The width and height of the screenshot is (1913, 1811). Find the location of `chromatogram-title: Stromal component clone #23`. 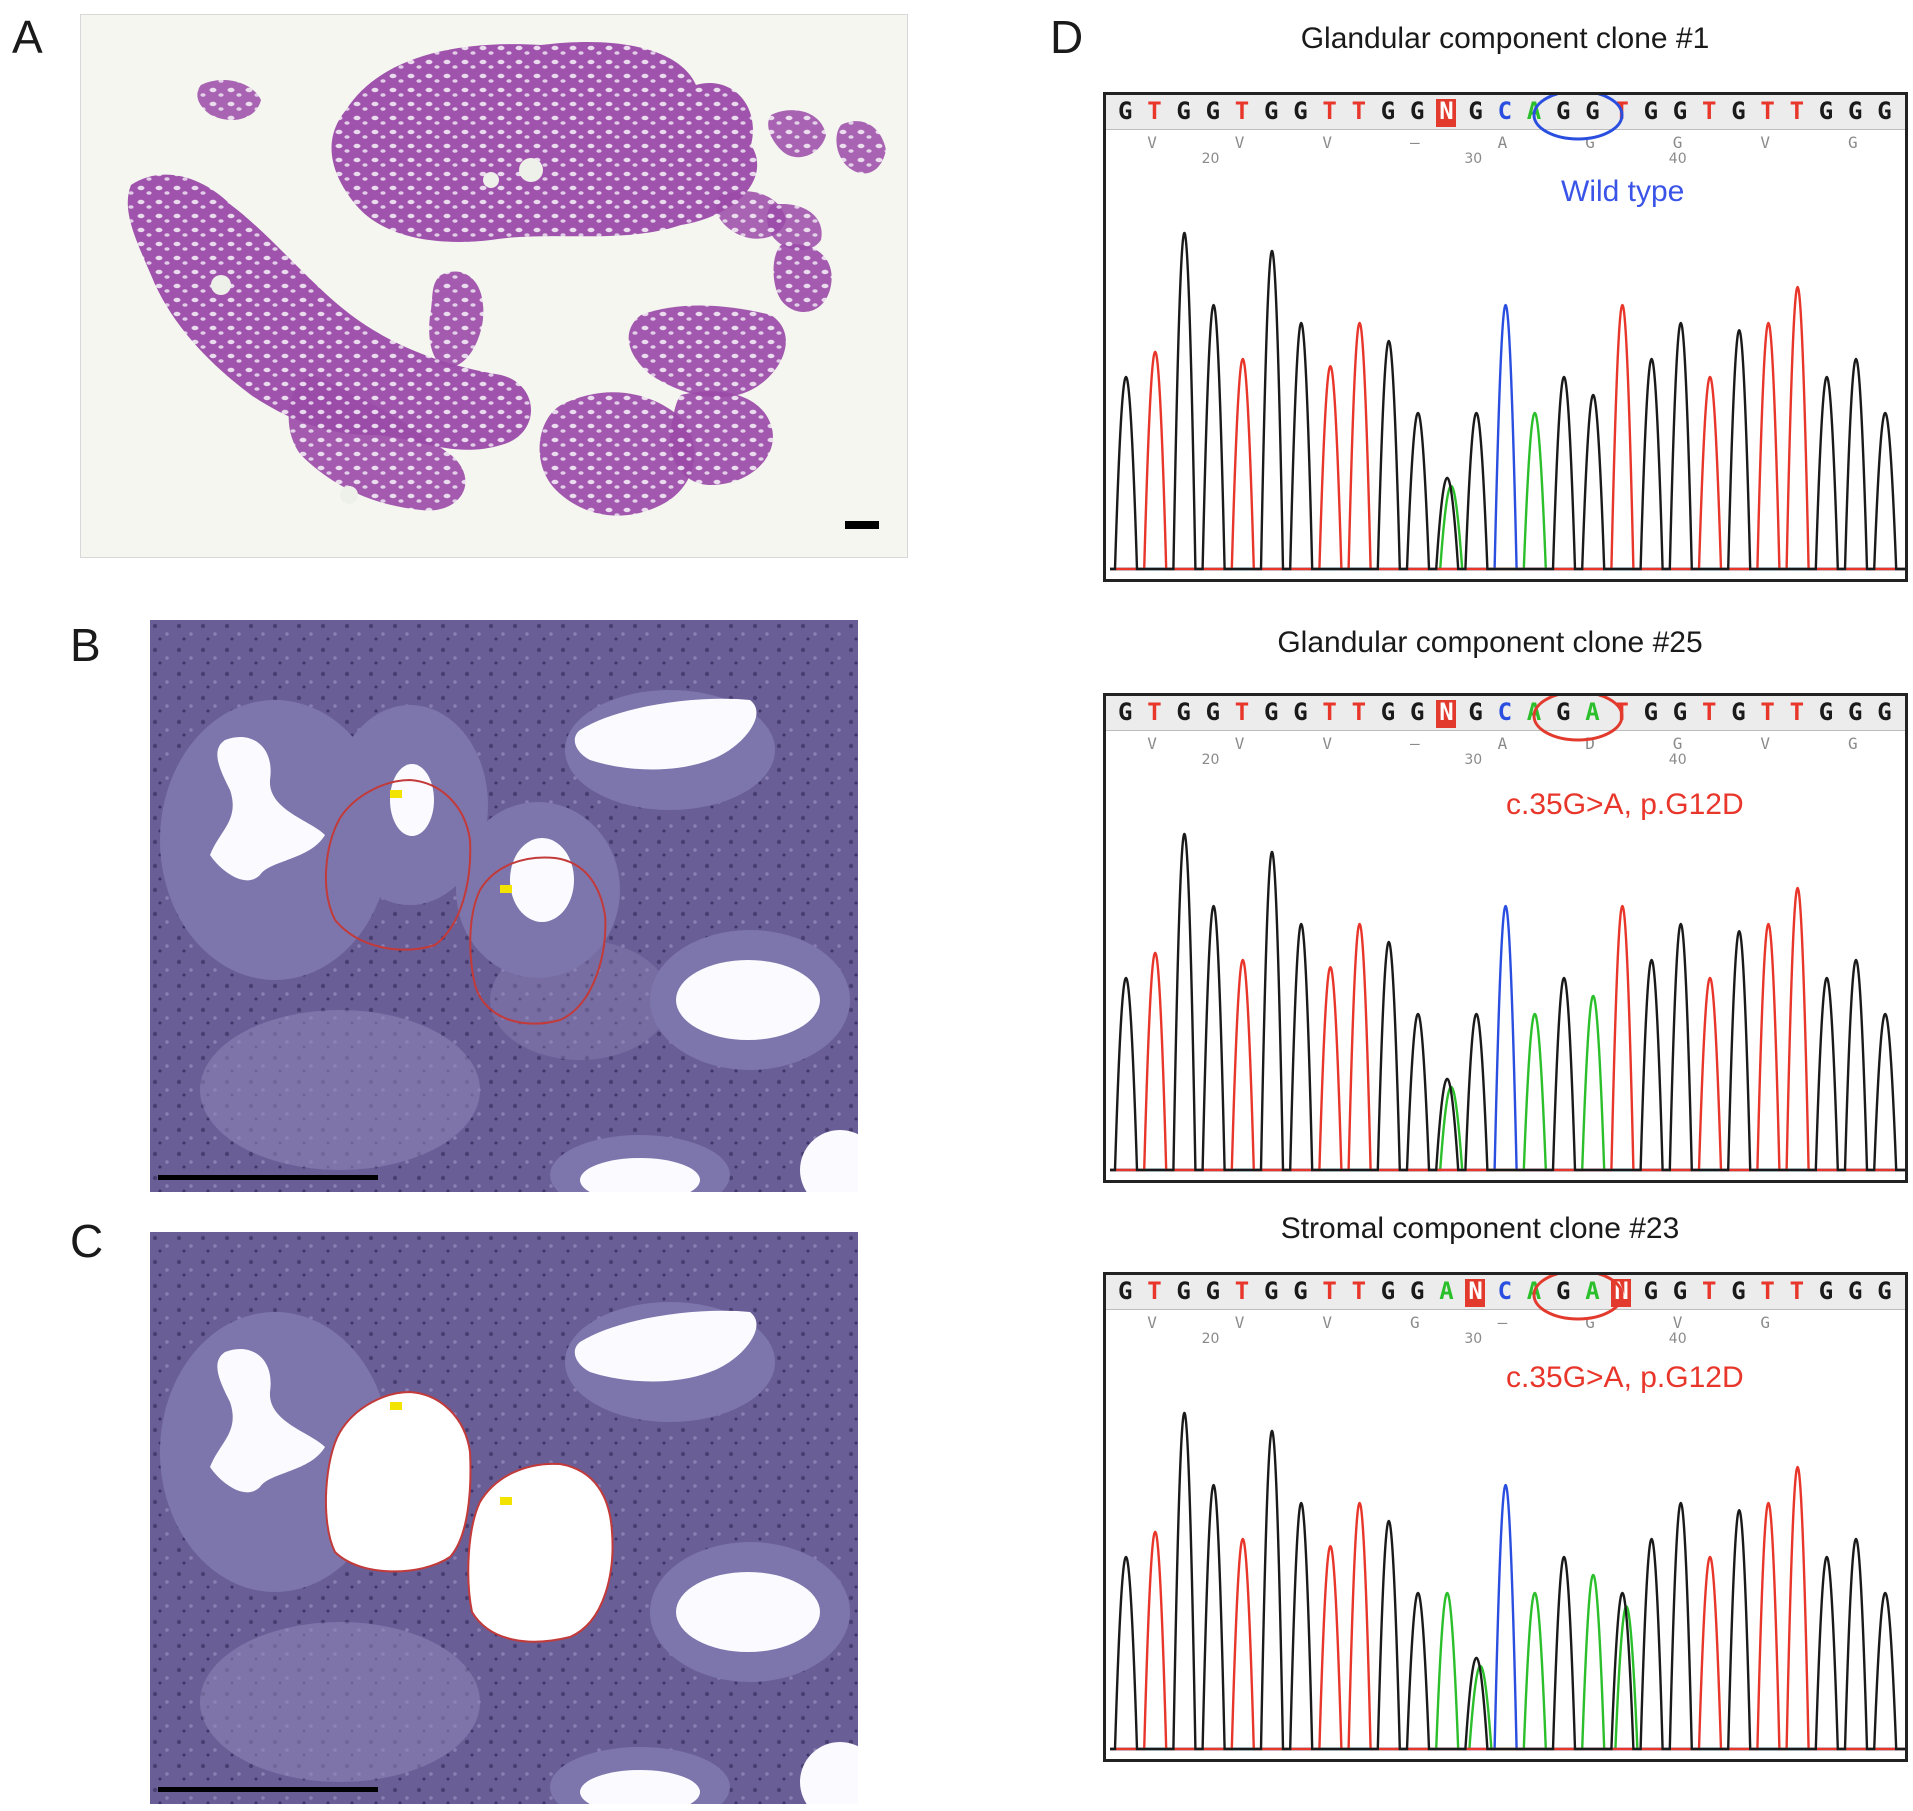

chromatogram-title: Stromal component clone #23 is located at coordinates (1480, 1228).